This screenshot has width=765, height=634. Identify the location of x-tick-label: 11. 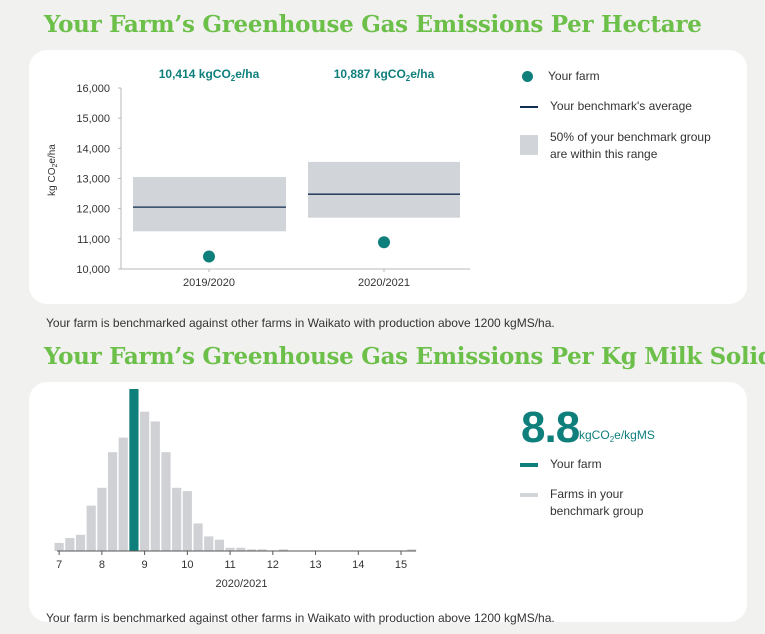
(229, 565).